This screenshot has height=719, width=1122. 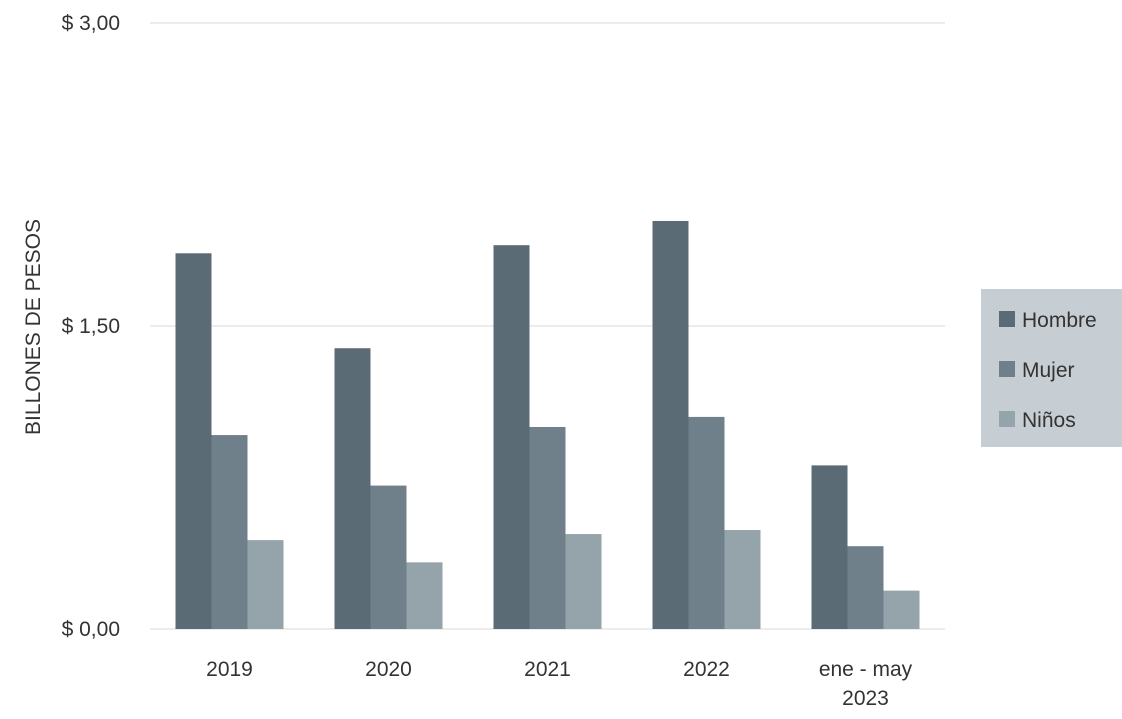 What do you see at coordinates (559, 684) in the screenshot?
I see `x-axis-categories: 2019 2020 2021 2022 ene - may 2023` at bounding box center [559, 684].